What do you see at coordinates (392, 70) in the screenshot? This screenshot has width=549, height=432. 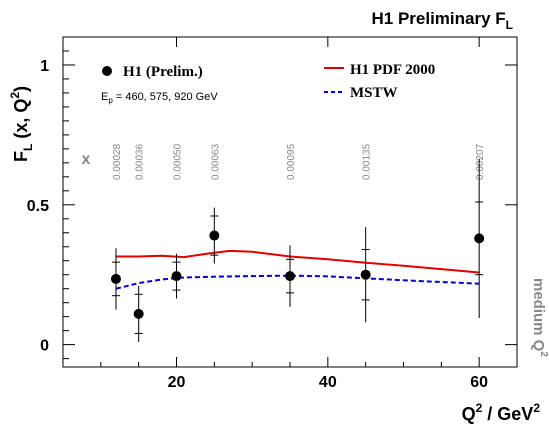 I see `legend-label-h1-pdf: H1 PDF 2000` at bounding box center [392, 70].